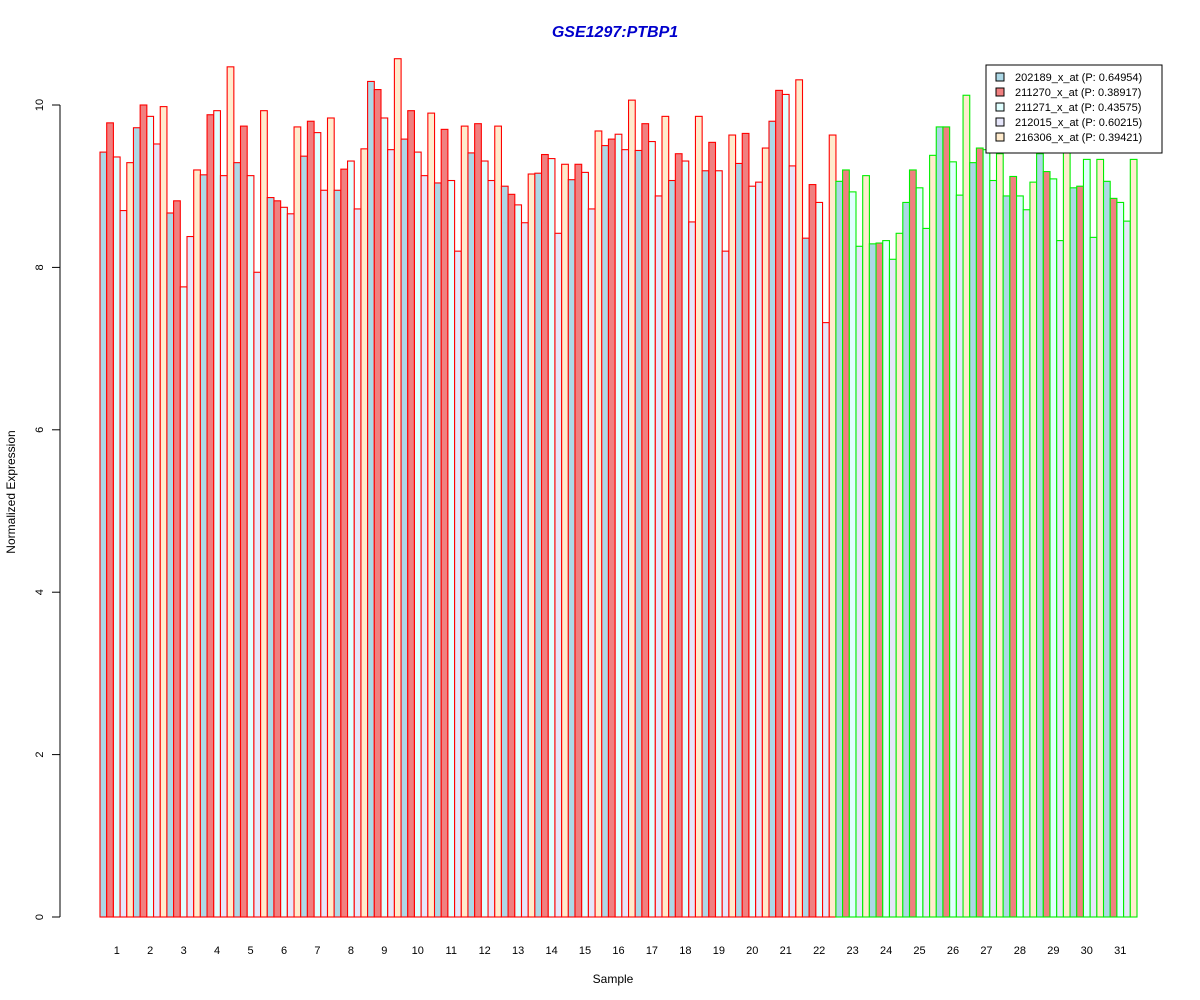  Describe the element at coordinates (652, 951) in the screenshot. I see `x-tick-label: 17` at that location.